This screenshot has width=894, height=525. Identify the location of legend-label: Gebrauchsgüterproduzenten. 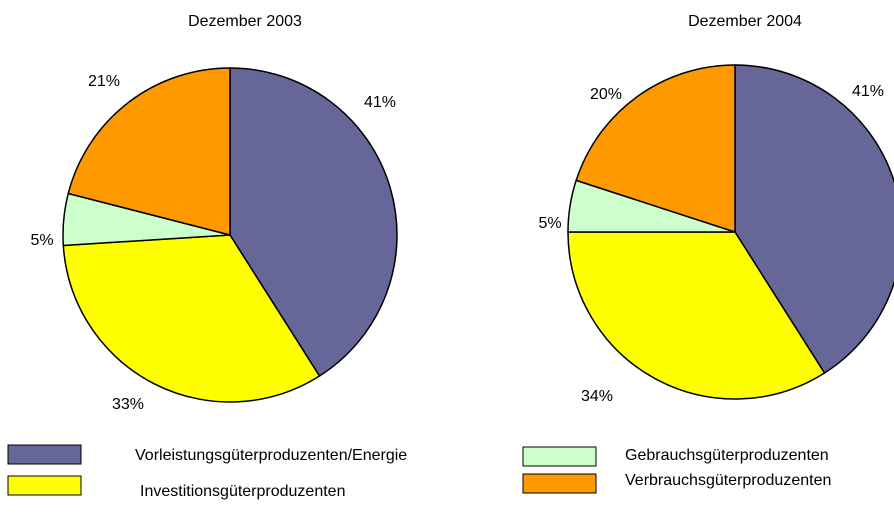
(727, 455).